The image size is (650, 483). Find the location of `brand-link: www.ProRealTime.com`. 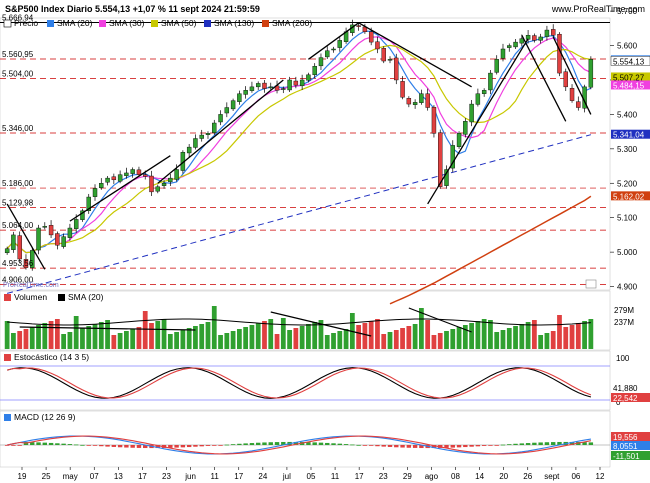

brand-link: www.ProRealTime.com is located at coordinates (598, 9).